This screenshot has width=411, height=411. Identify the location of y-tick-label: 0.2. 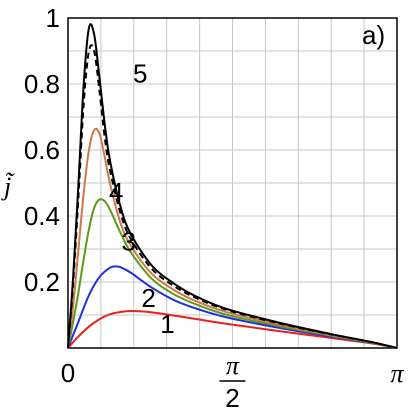
(42, 282).